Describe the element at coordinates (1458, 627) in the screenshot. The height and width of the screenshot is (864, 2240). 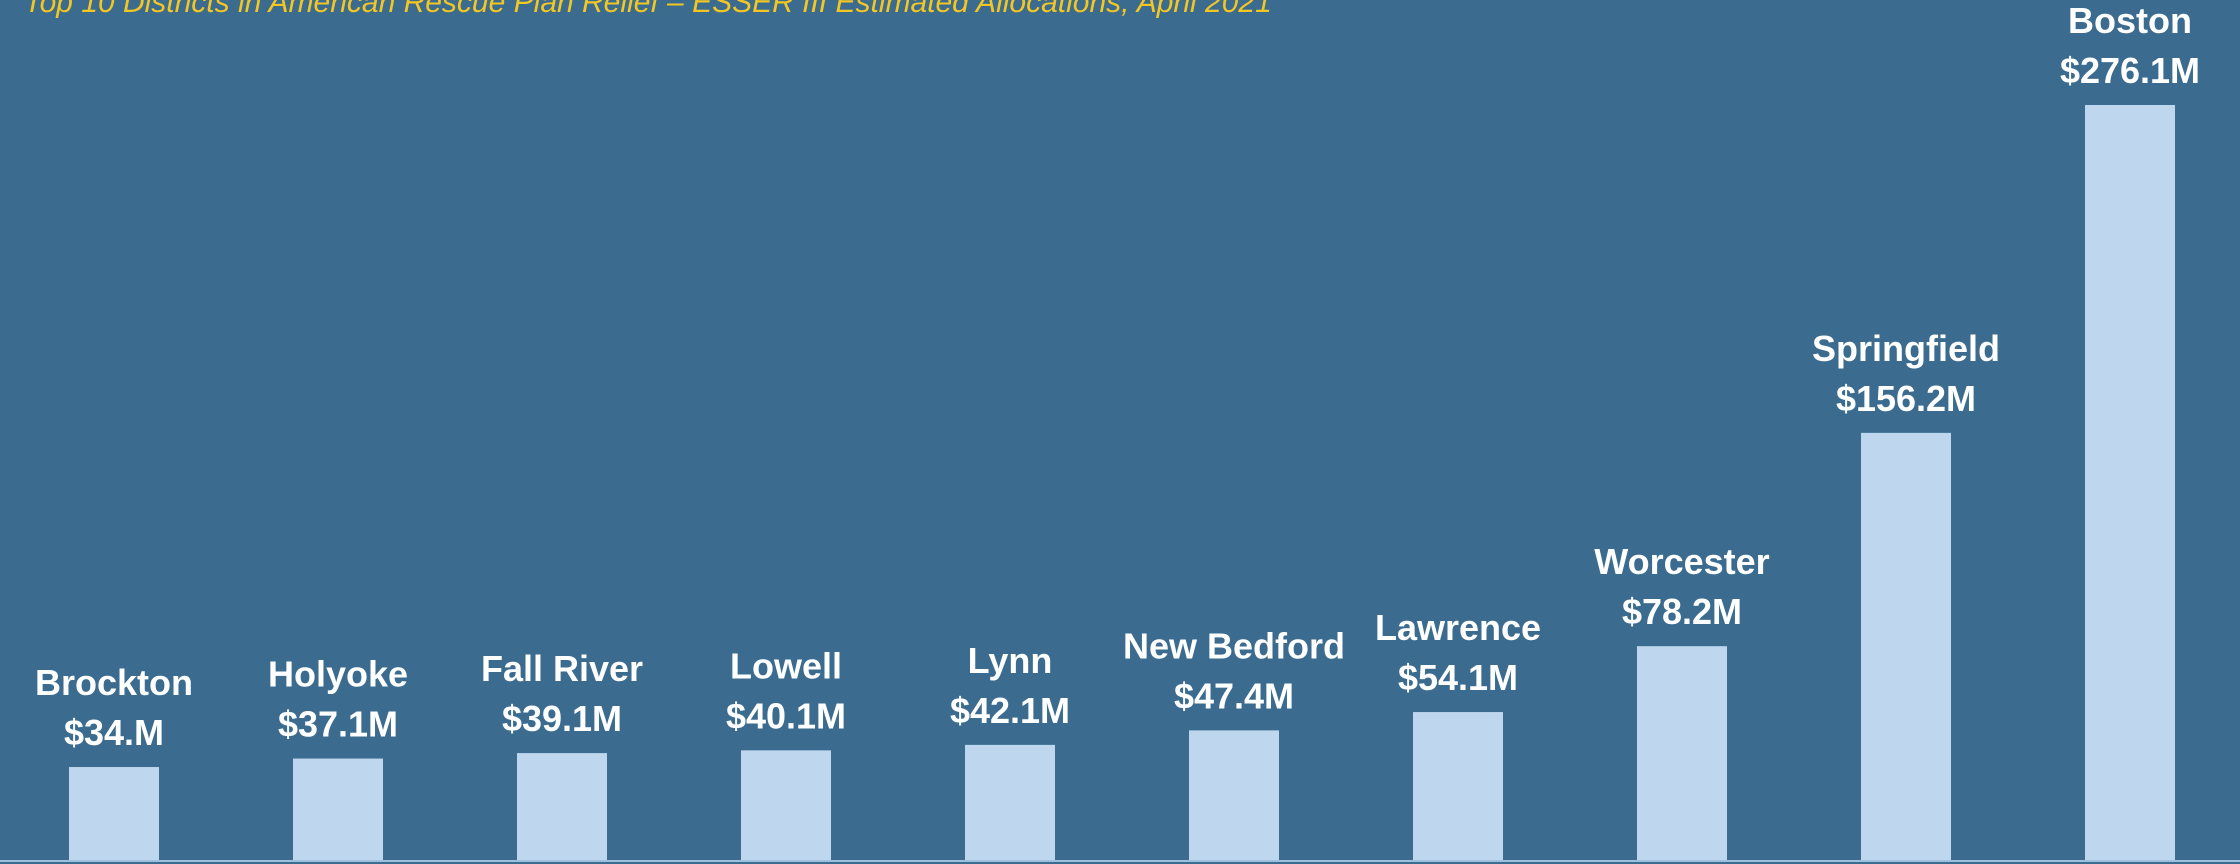
I see `bar-category-label: Lawrence` at that location.